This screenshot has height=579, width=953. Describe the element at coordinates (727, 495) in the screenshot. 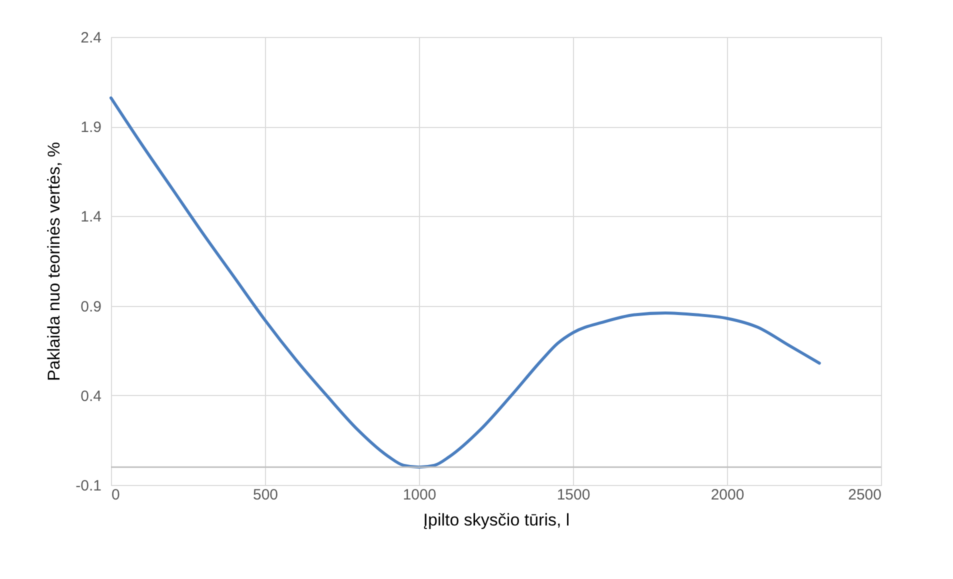

I see `x-tick-label: 2000` at that location.